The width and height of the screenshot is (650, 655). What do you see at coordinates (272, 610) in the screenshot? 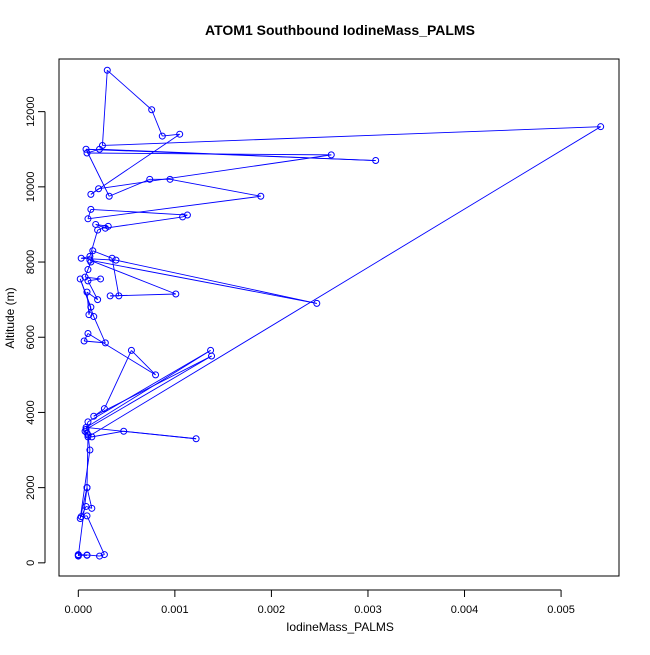
I see `x-tick-label: 0.002` at bounding box center [272, 610].